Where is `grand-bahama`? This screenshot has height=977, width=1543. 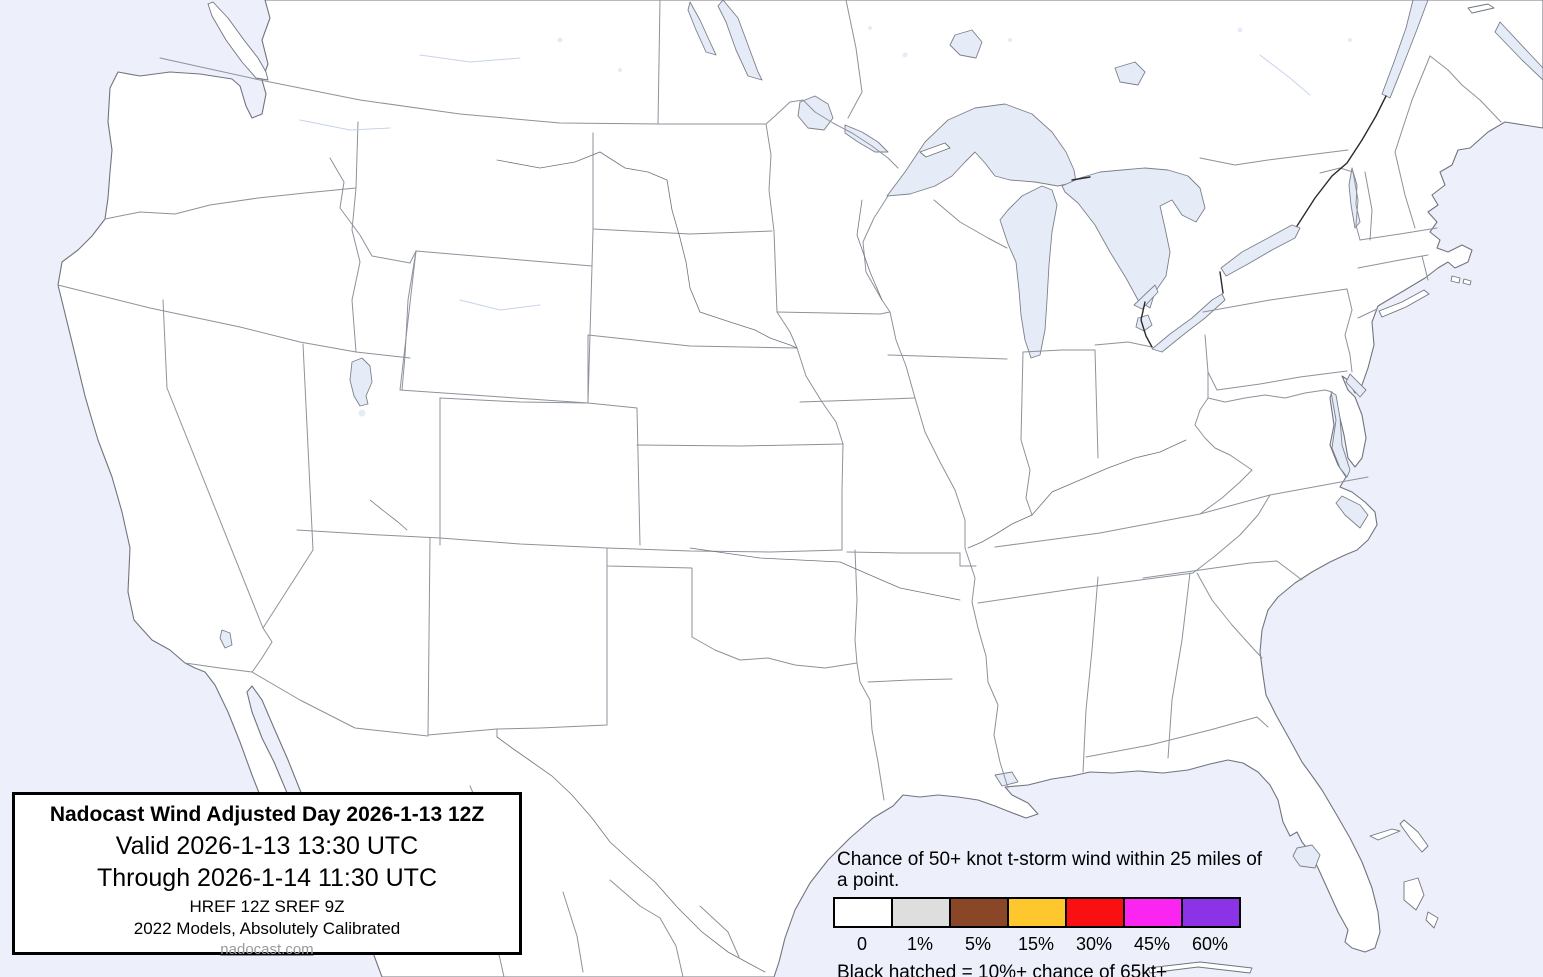
grand-bahama is located at coordinates (1385, 834).